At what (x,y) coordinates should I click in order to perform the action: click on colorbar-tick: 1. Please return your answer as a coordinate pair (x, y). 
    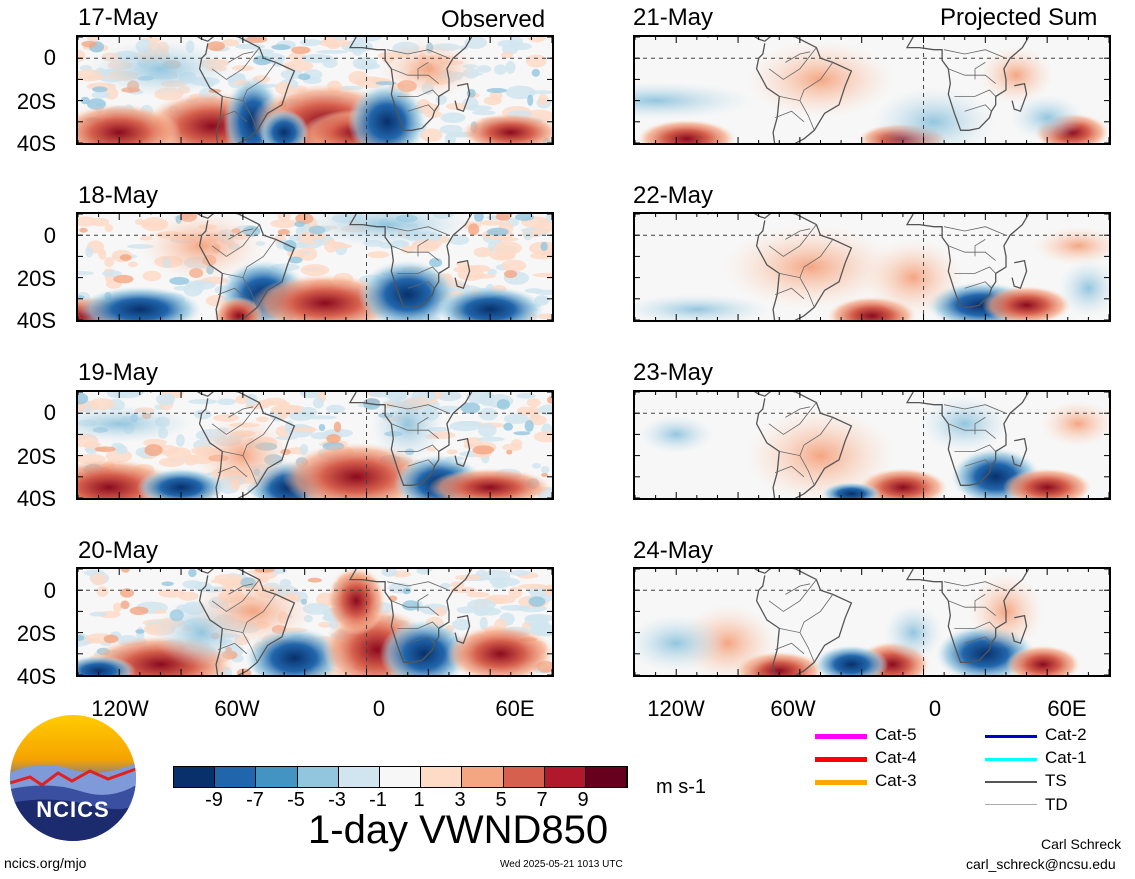
    Looking at the image, I should click on (419, 800).